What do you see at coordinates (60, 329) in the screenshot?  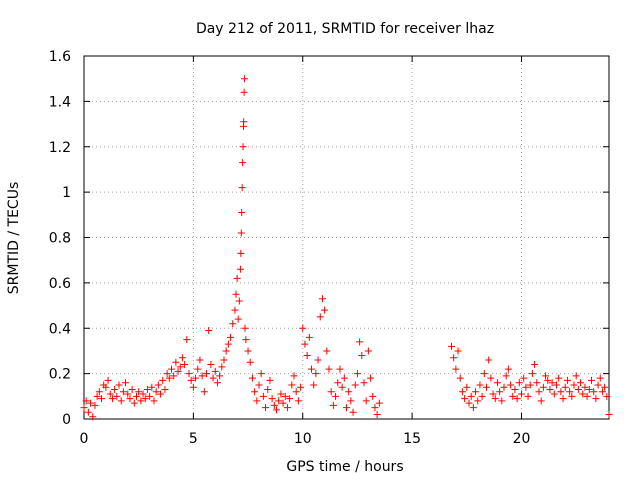 I see `y-tick-label: 0.4` at bounding box center [60, 329].